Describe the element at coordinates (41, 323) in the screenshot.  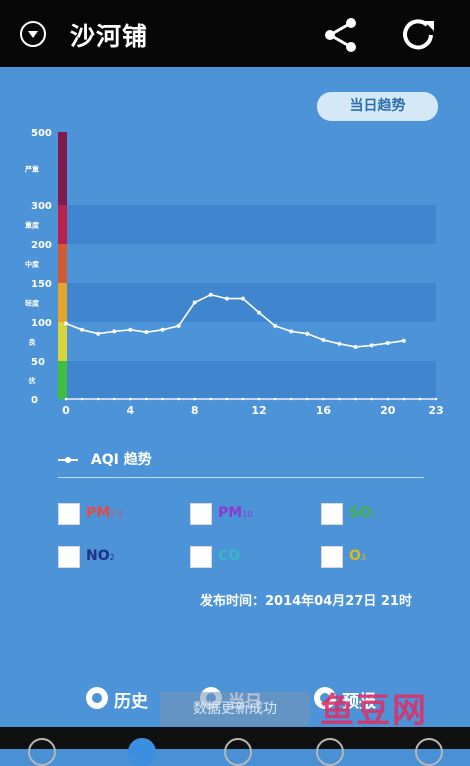
I see `y-tick-label: 100` at that location.